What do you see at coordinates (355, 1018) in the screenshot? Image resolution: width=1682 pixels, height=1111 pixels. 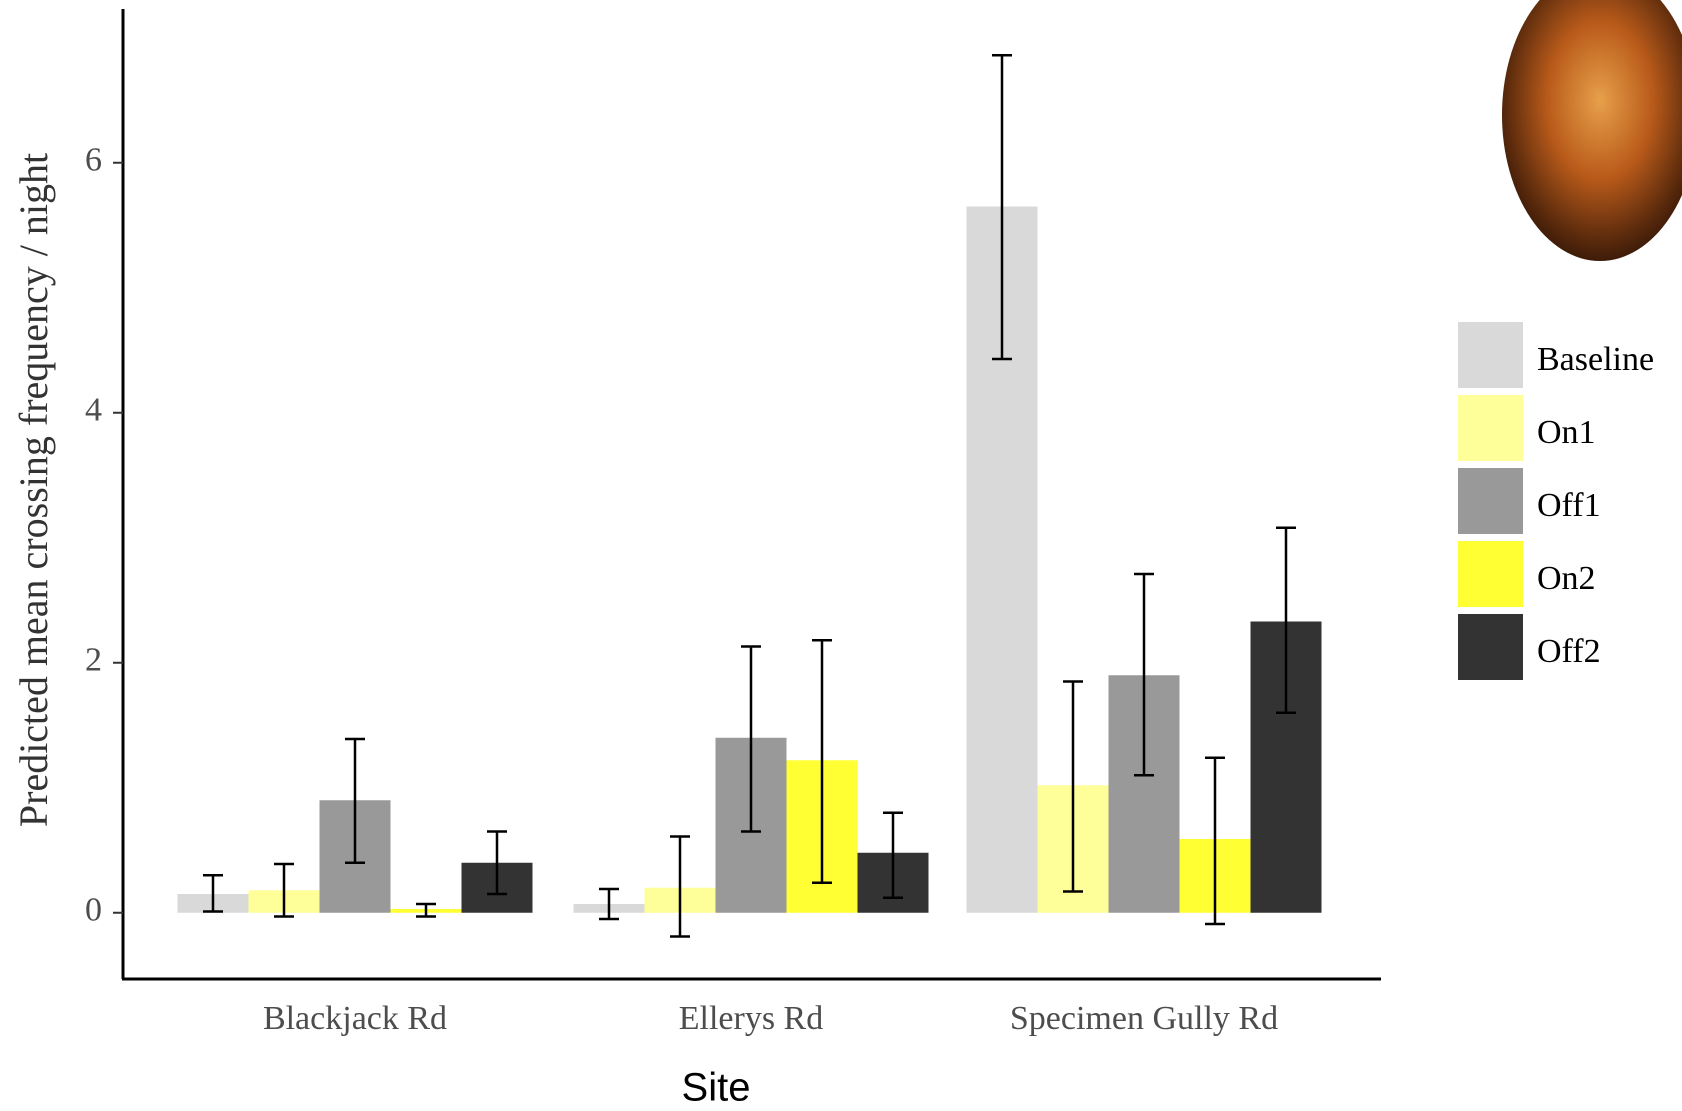 I see `x-tick-label: Blackjack Rd` at bounding box center [355, 1018].